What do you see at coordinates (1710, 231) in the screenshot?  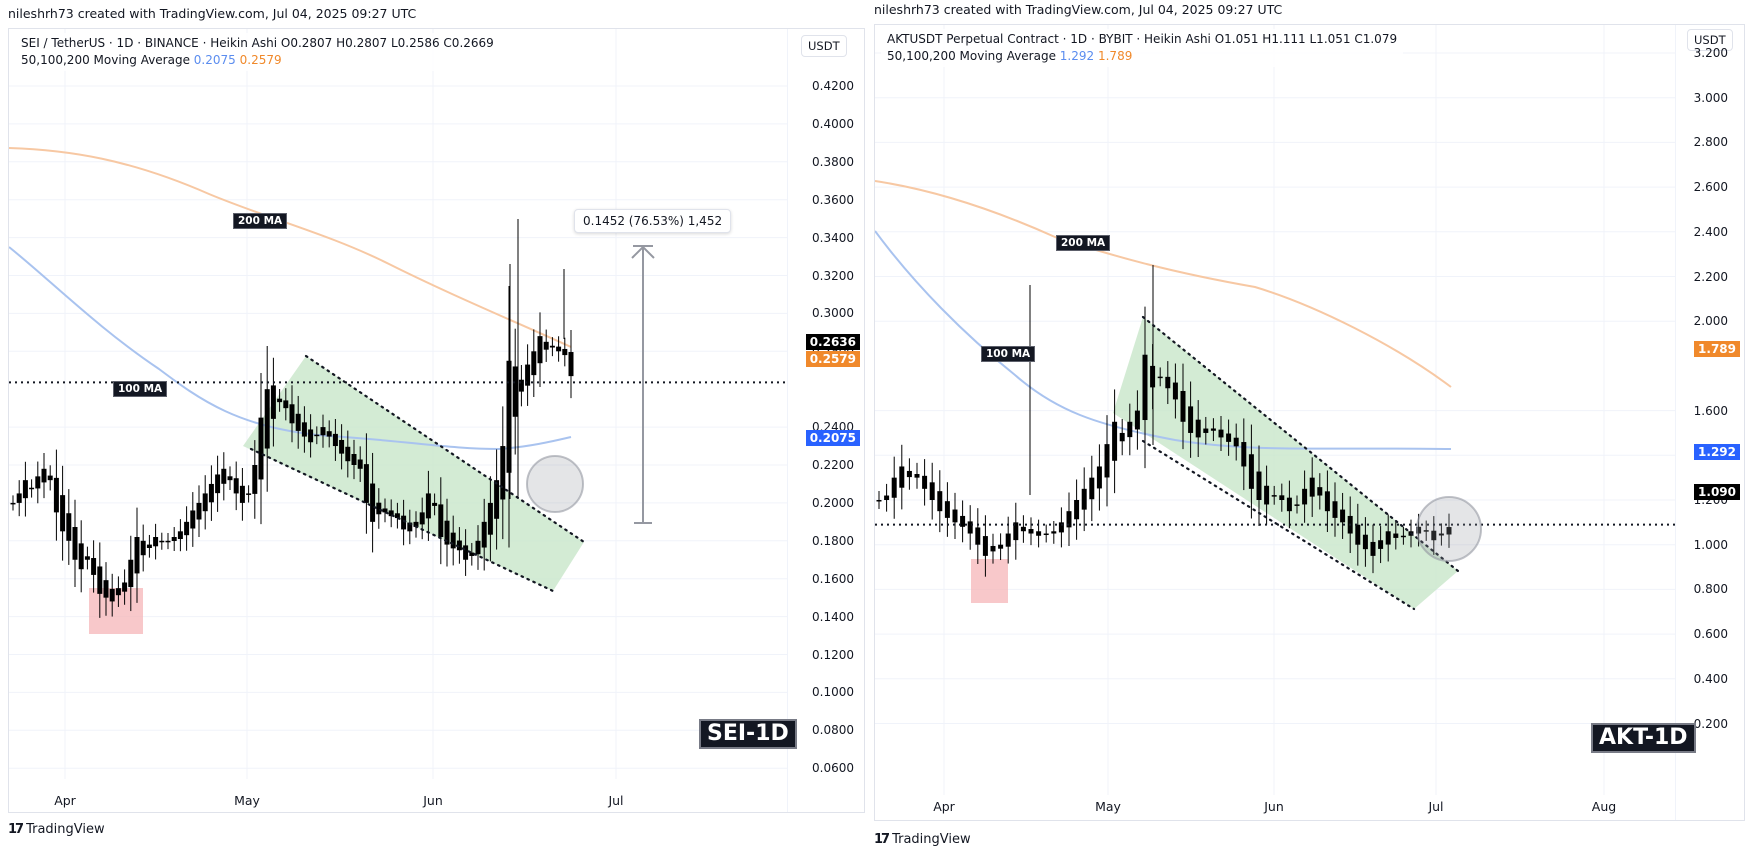 I see `price-tick: 2.400` at bounding box center [1710, 231].